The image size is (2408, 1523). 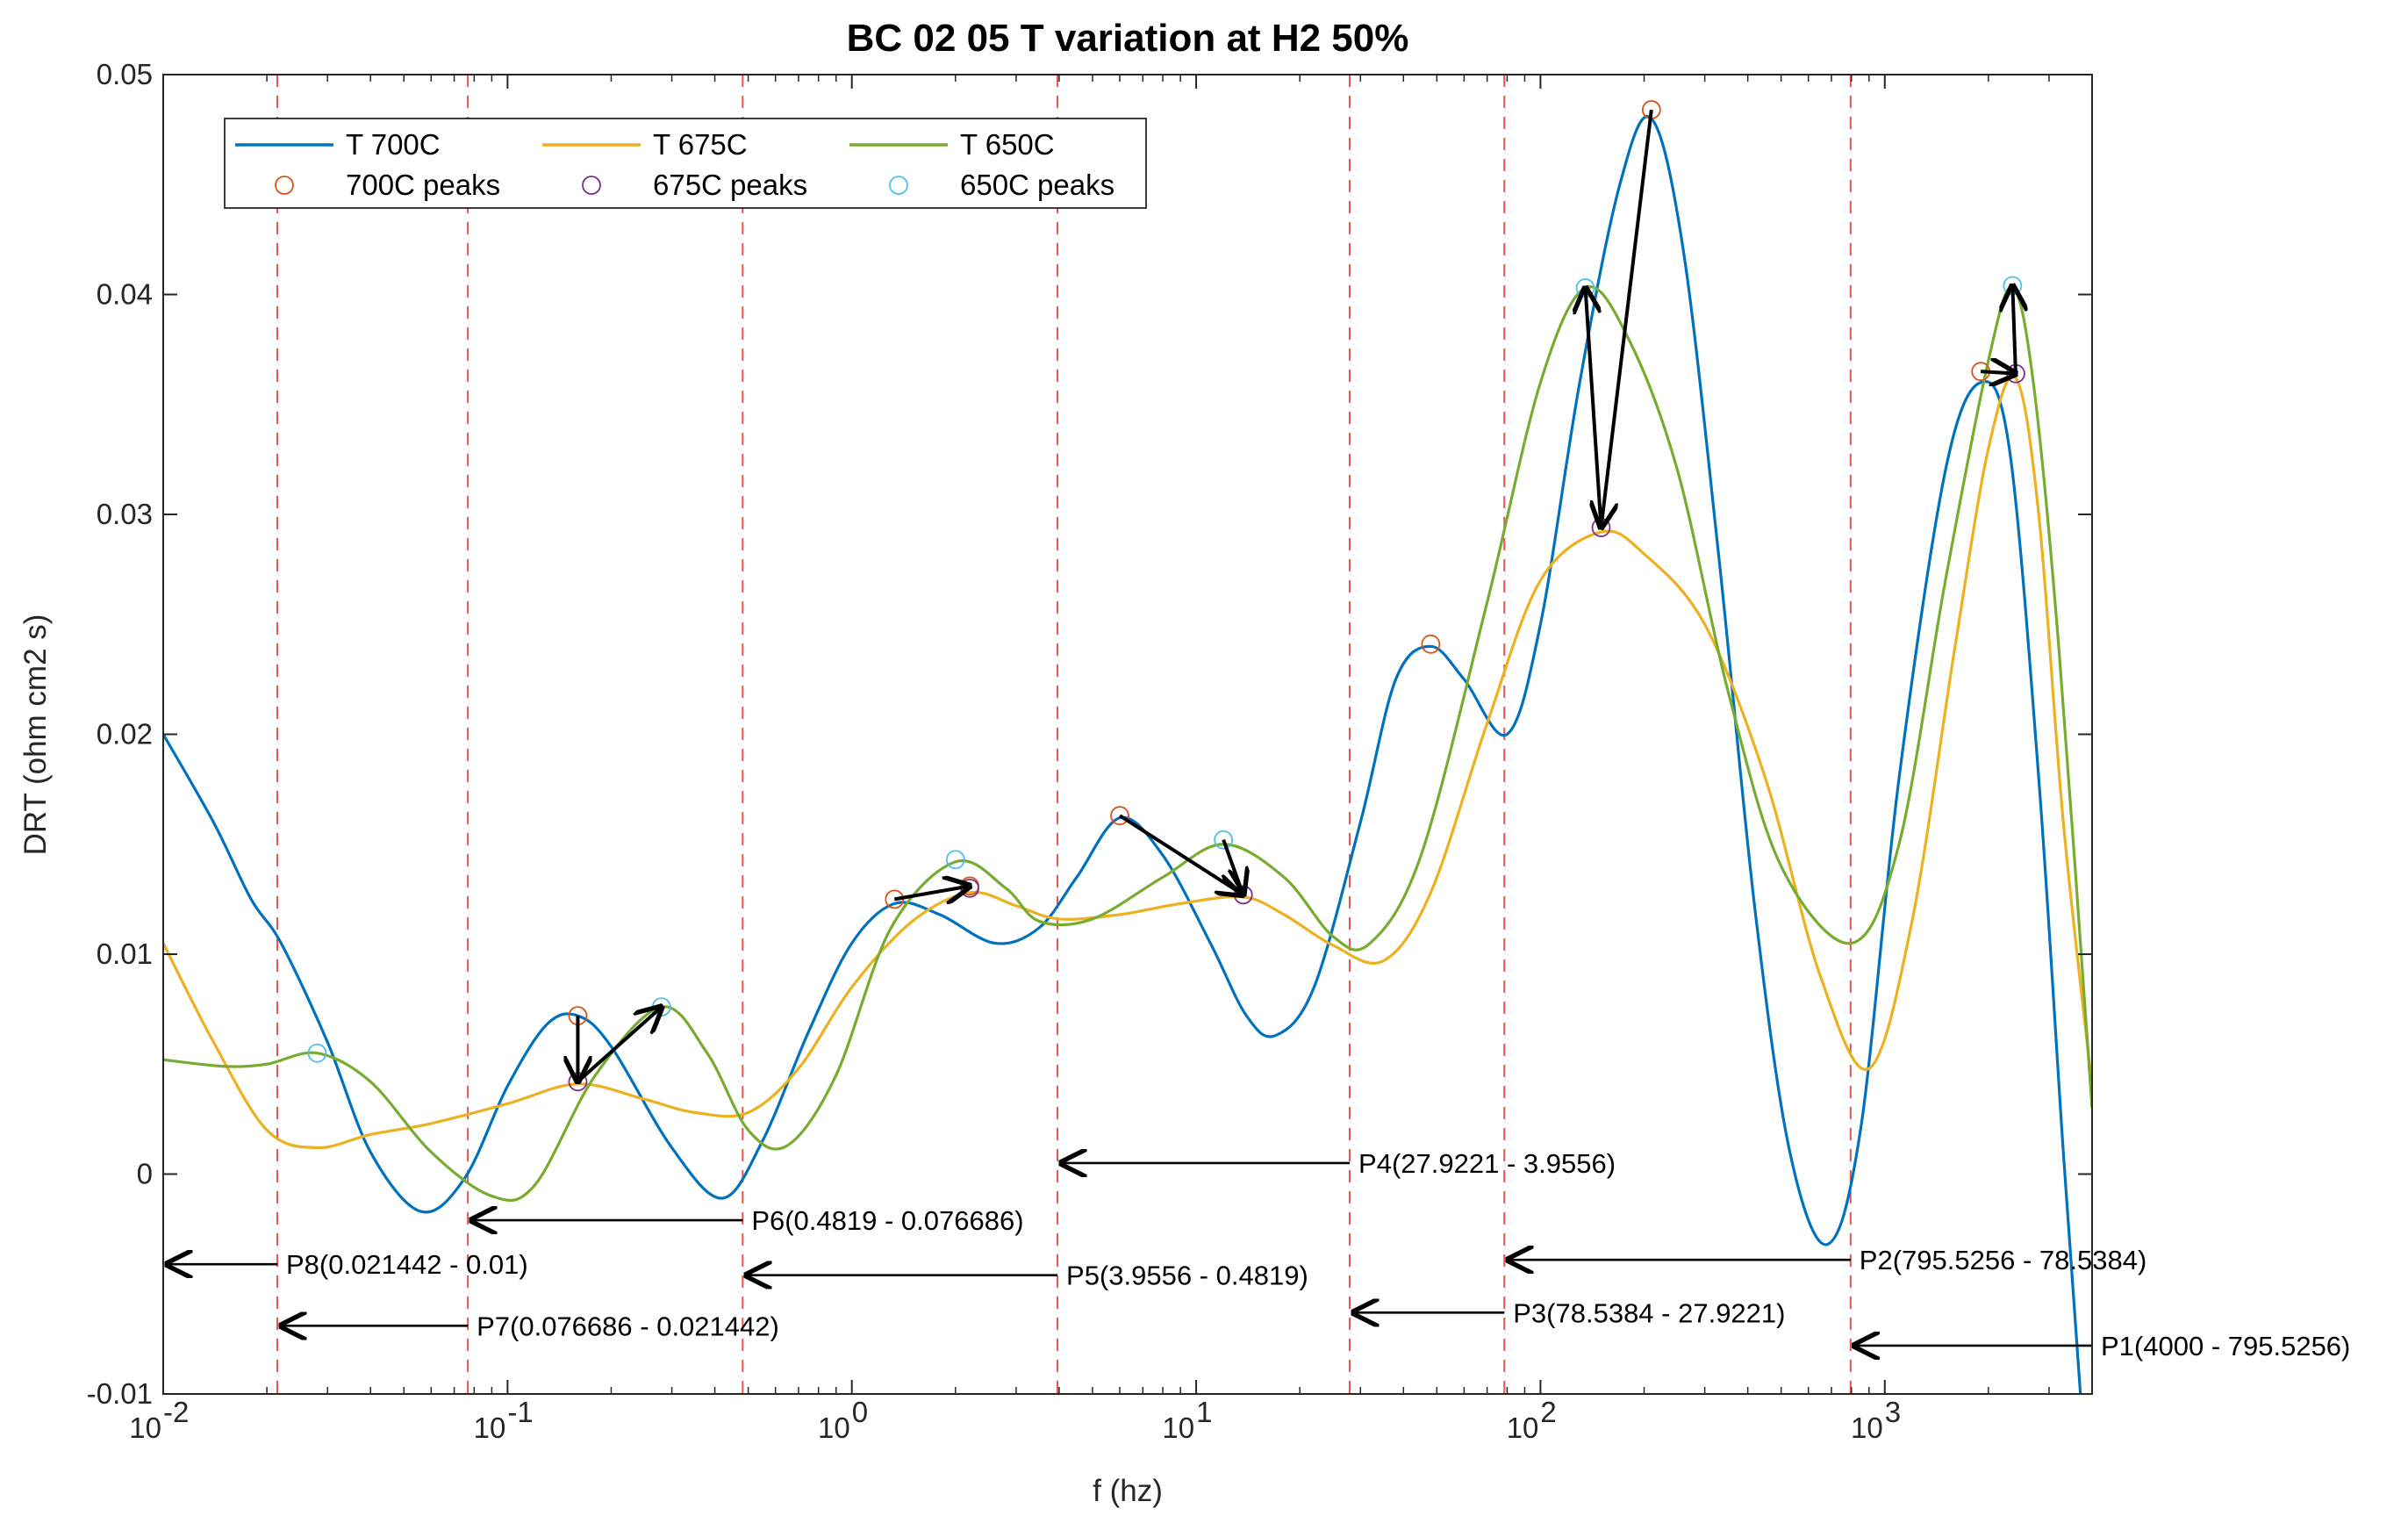 I want to click on y-tick-label: 0.04, so click(x=125, y=294).